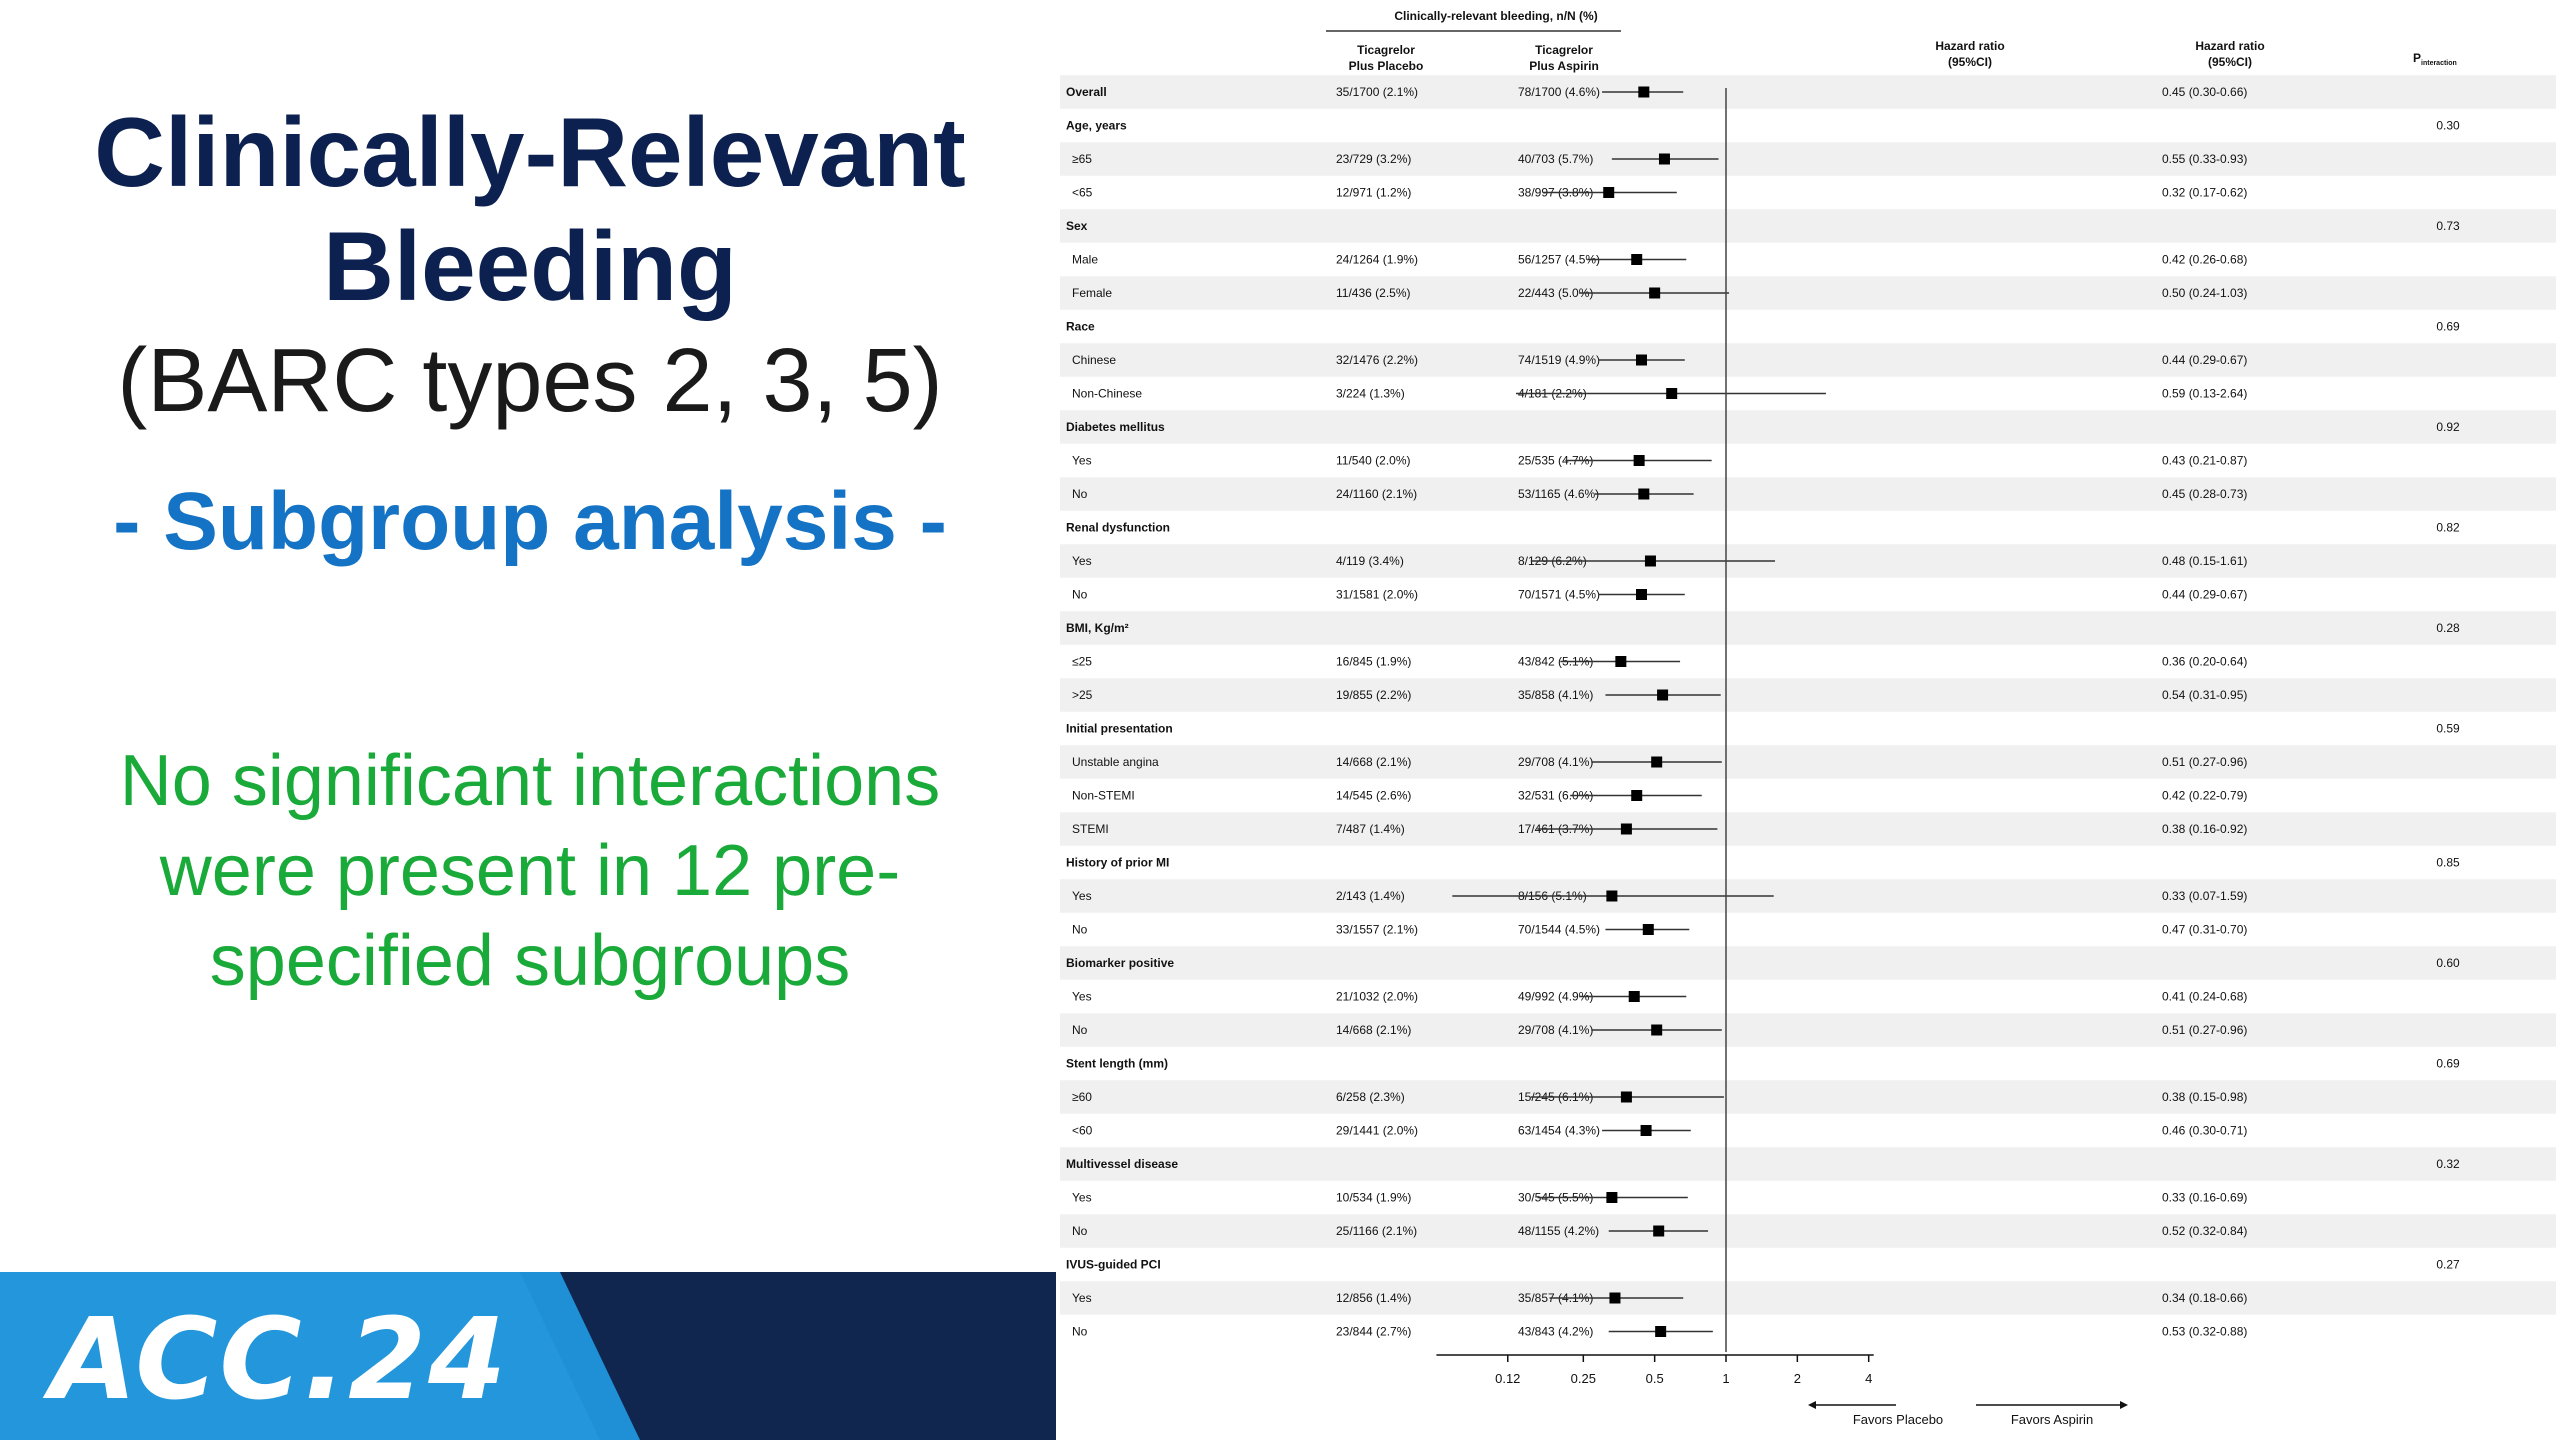 Image resolution: width=2560 pixels, height=1440 pixels. I want to click on group2-value: 22/443 (5.0%), so click(1555, 293).